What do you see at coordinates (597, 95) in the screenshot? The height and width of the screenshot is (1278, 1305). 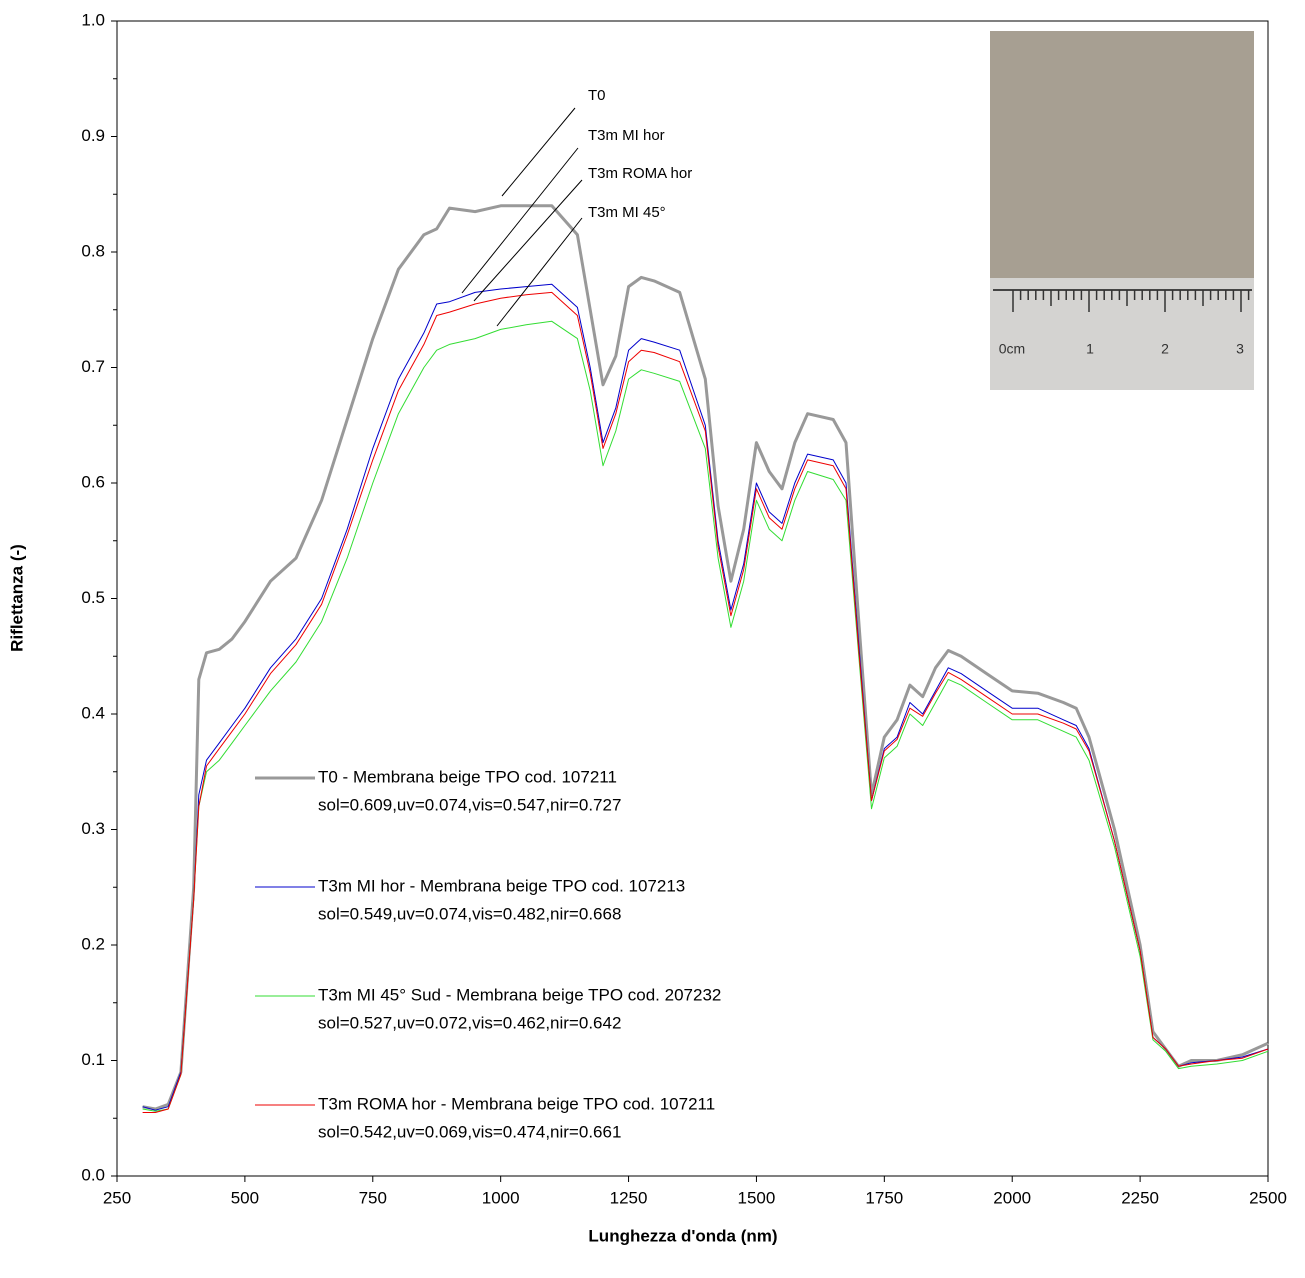 I see `annotation: T0` at bounding box center [597, 95].